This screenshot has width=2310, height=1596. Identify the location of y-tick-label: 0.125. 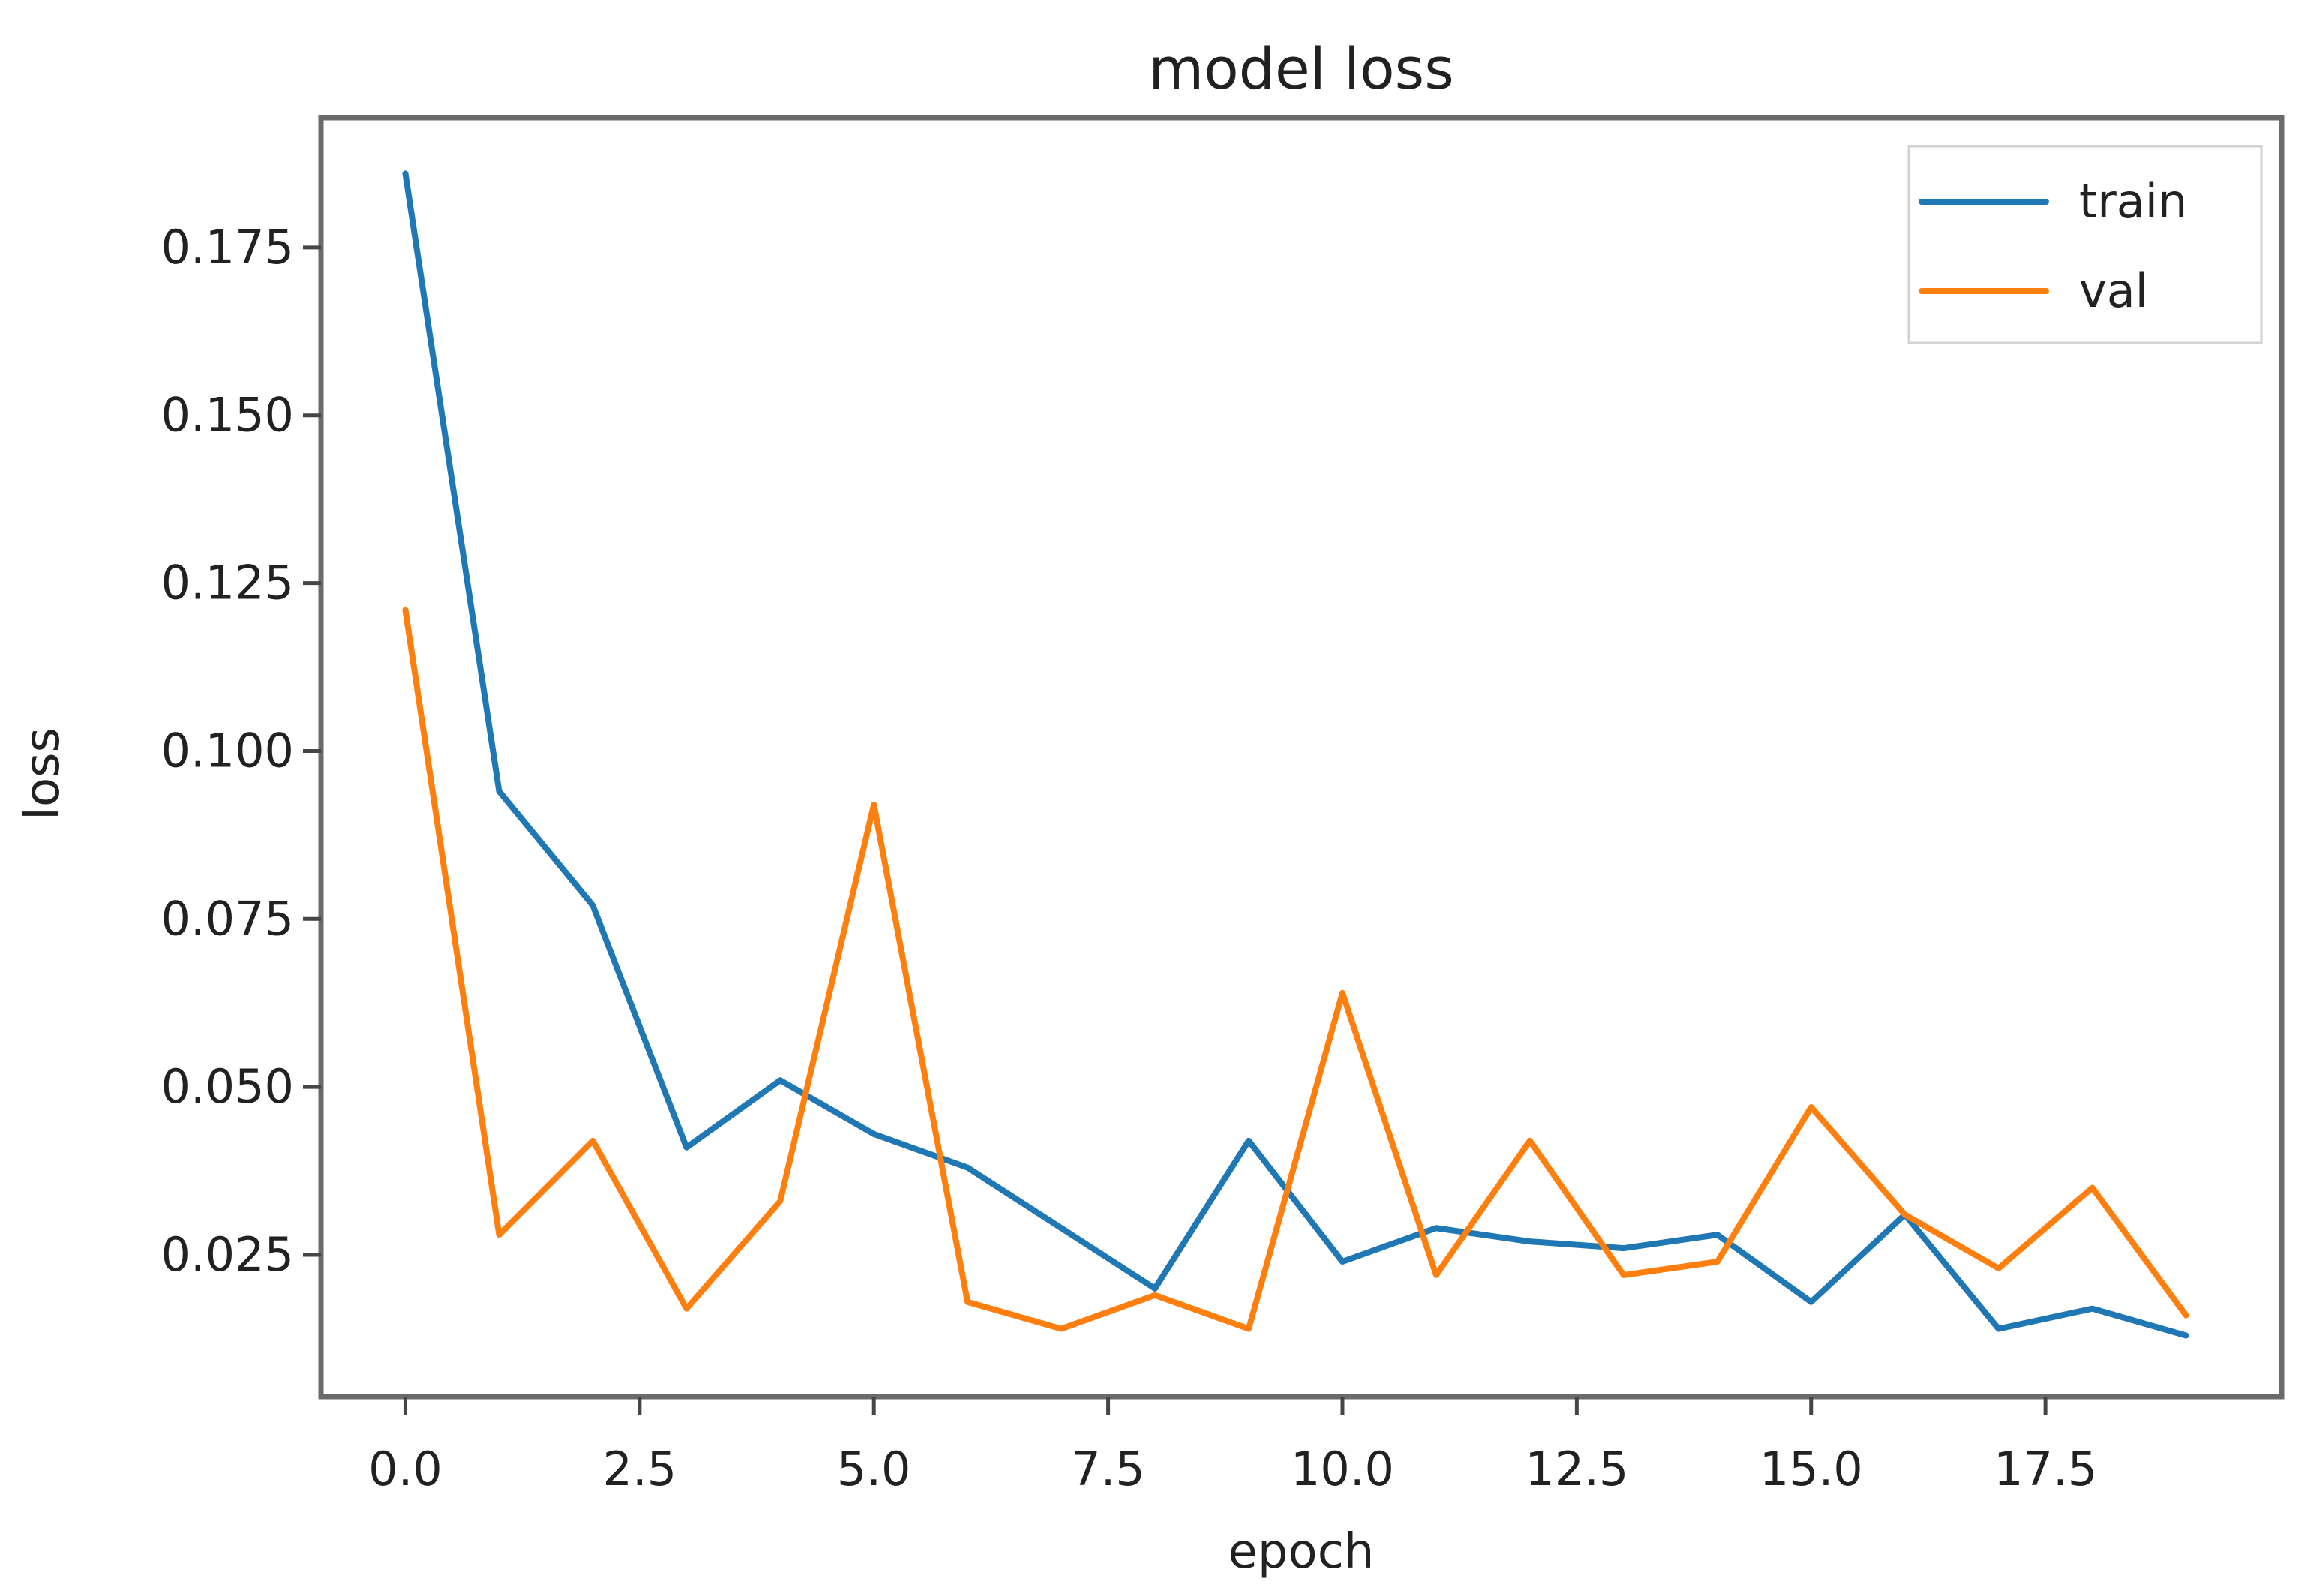
(228, 583).